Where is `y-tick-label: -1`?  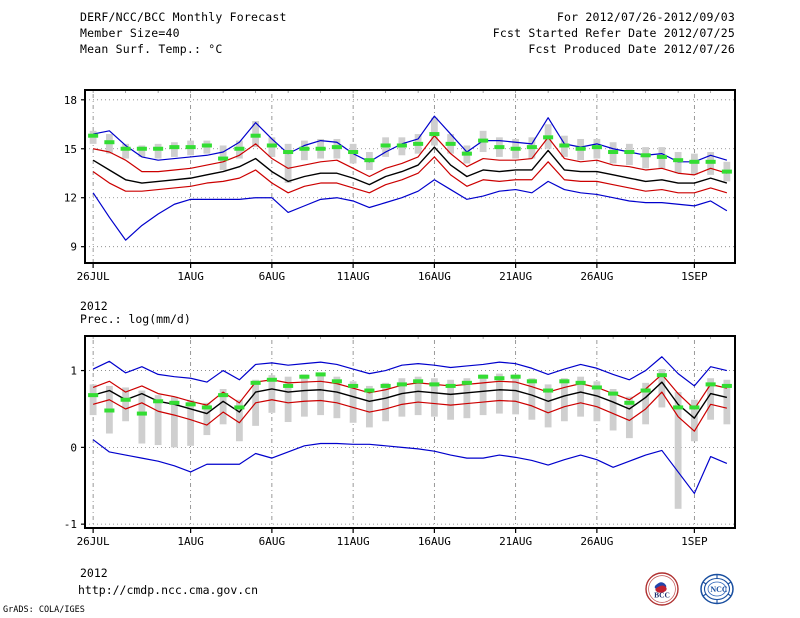
y-tick-label: -1 is located at coordinates (70, 524).